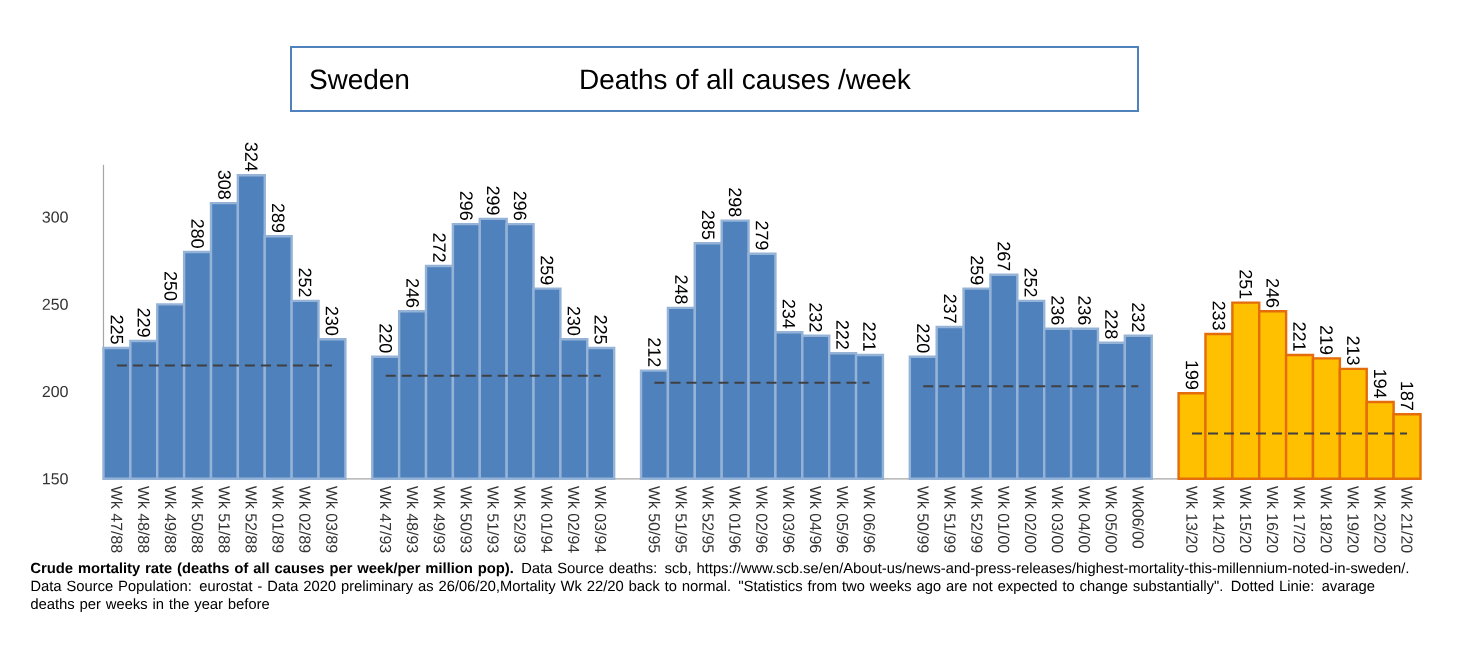 Image resolution: width=1472 pixels, height=648 pixels. Describe the element at coordinates (923, 519) in the screenshot. I see `x-tick-label: Wk 50/99` at that location.